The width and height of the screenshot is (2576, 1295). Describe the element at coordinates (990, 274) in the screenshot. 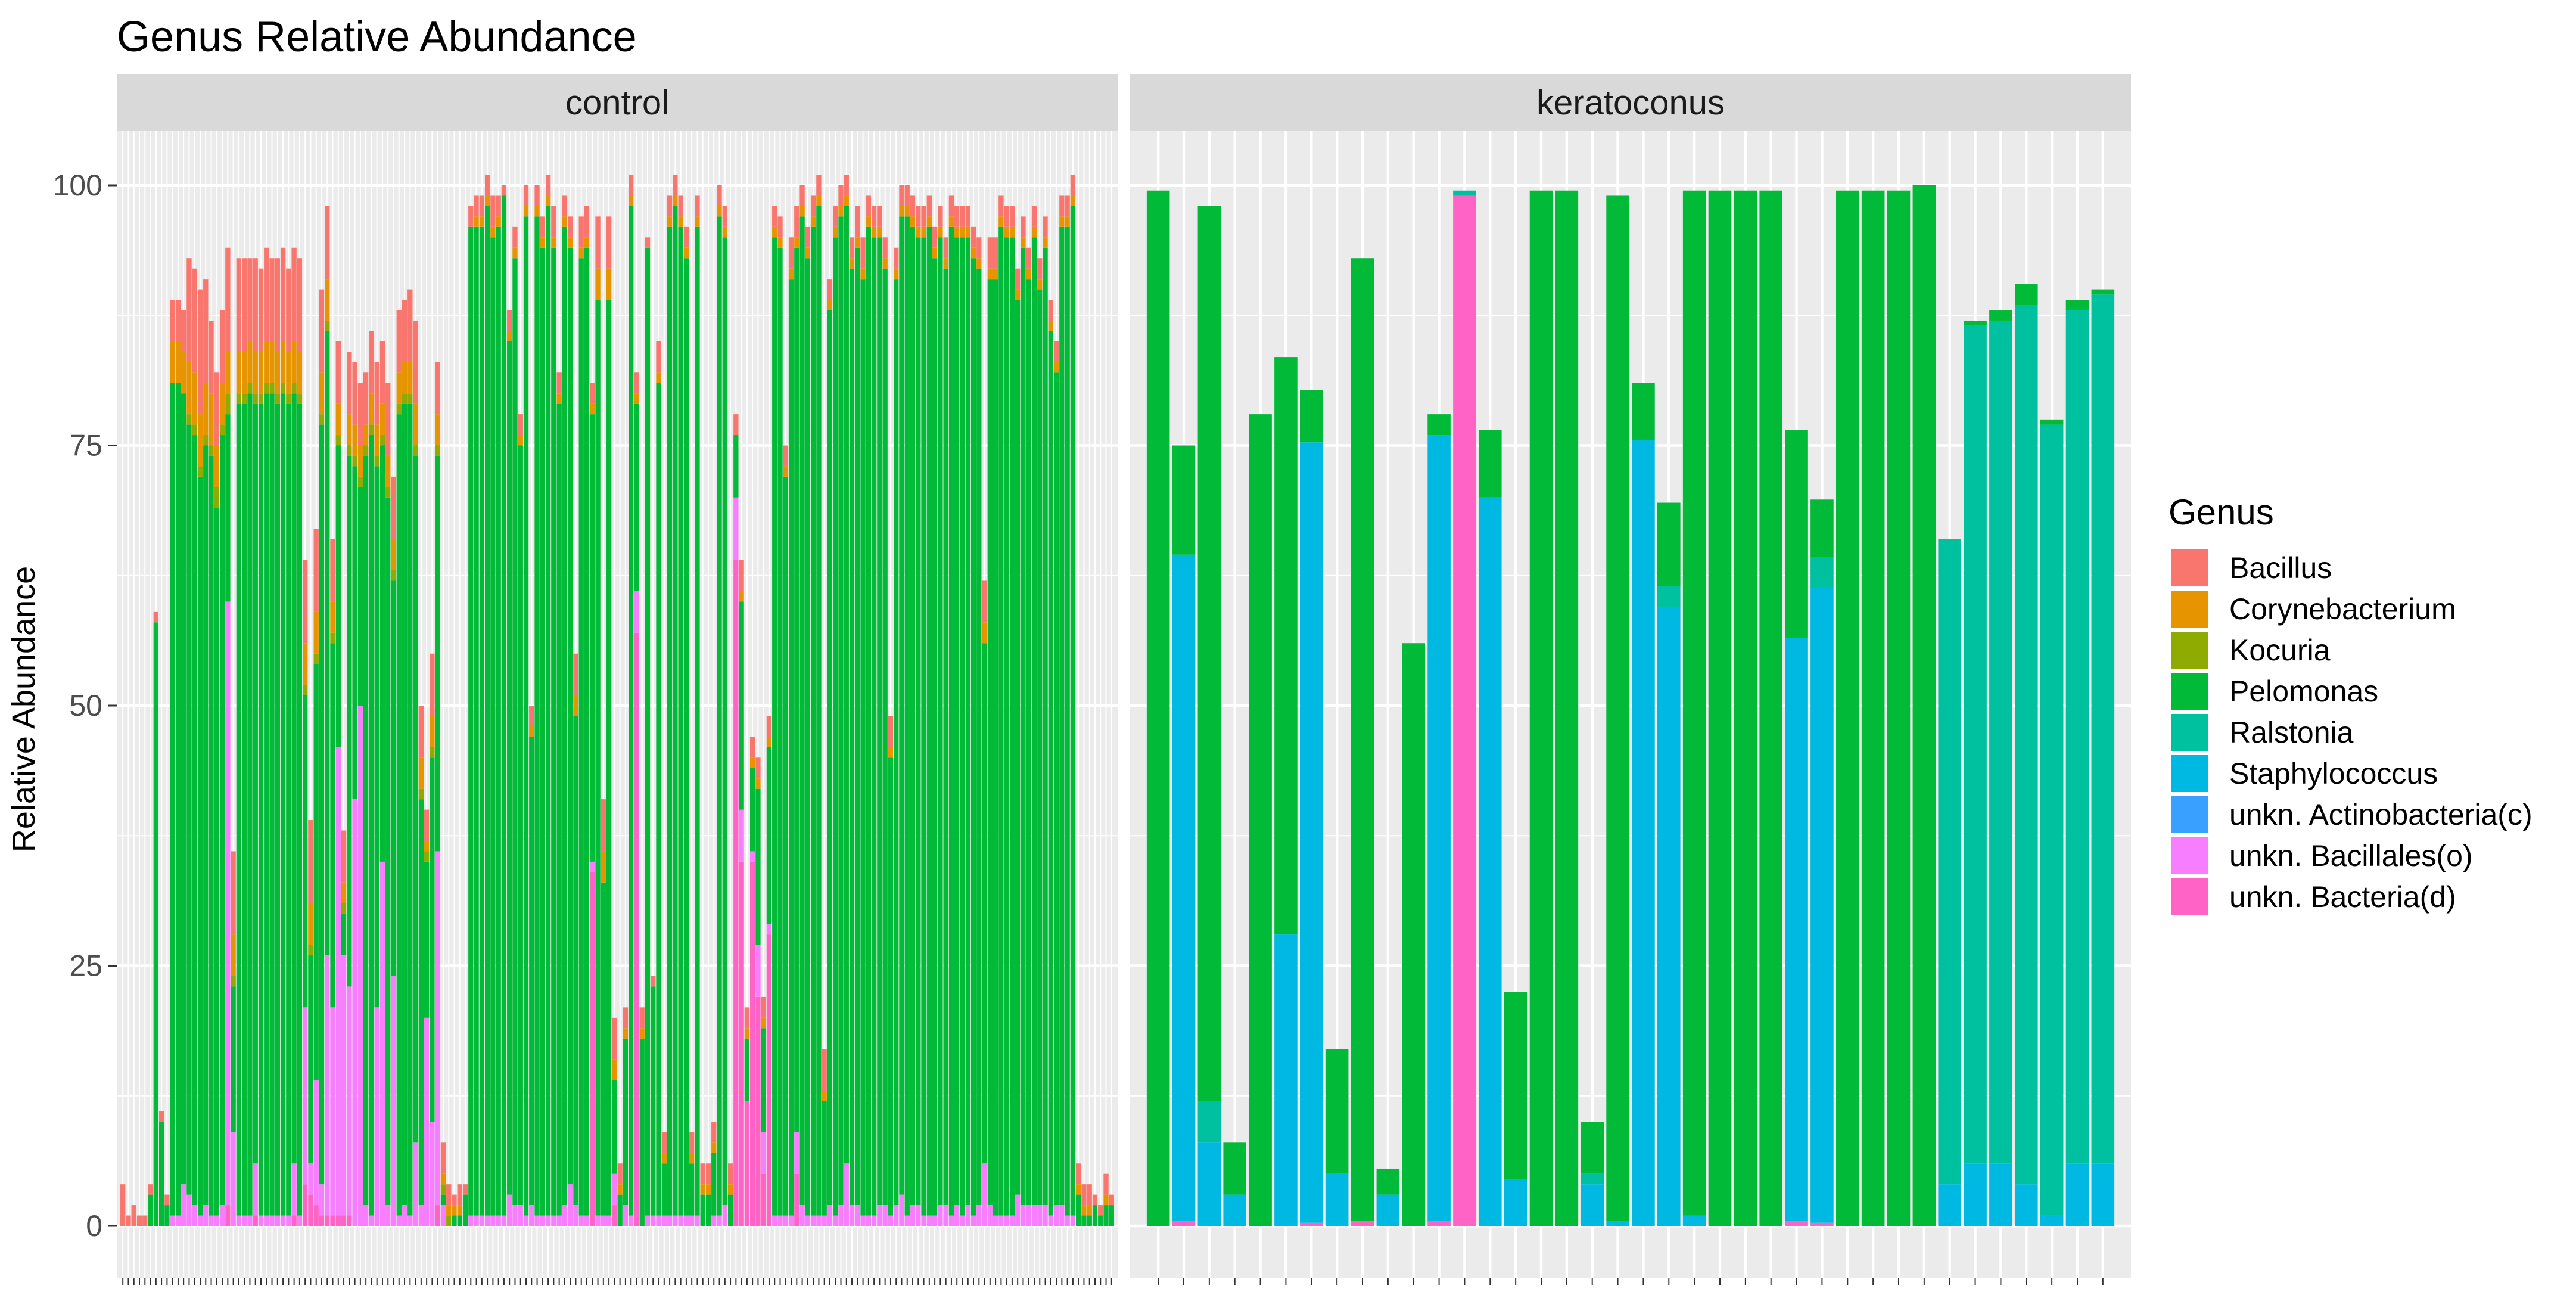

I see `bar-segment-control-157-corynebacterium` at that location.